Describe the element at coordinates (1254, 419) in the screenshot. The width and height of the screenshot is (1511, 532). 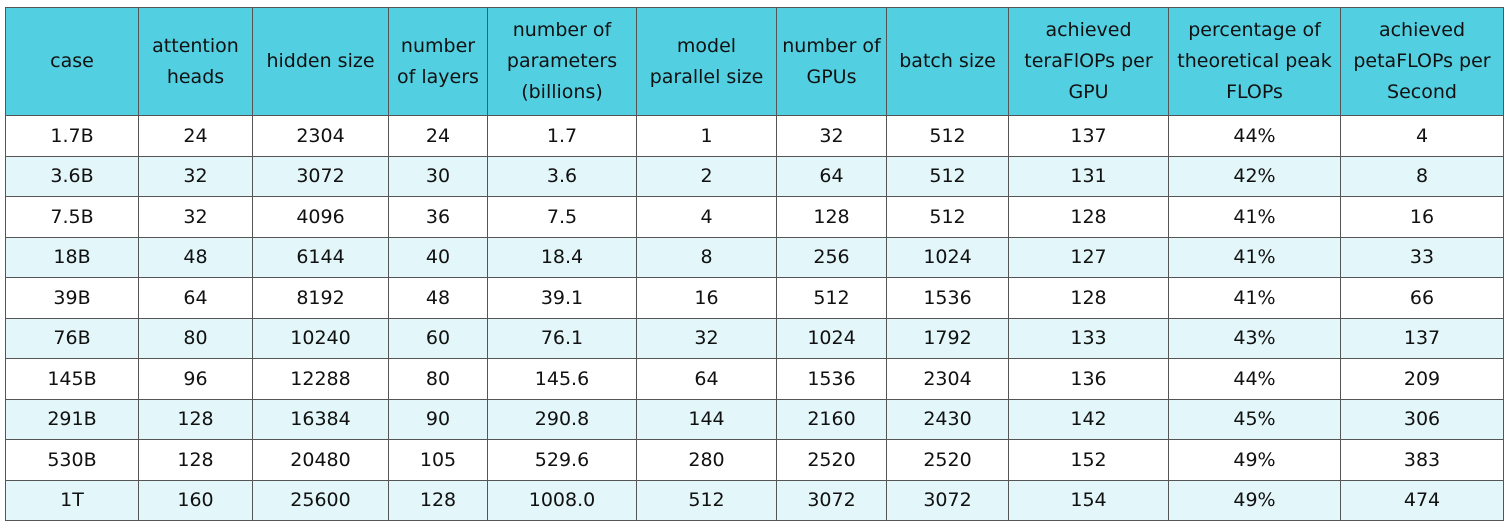
I see `table-cell: 45%` at that location.